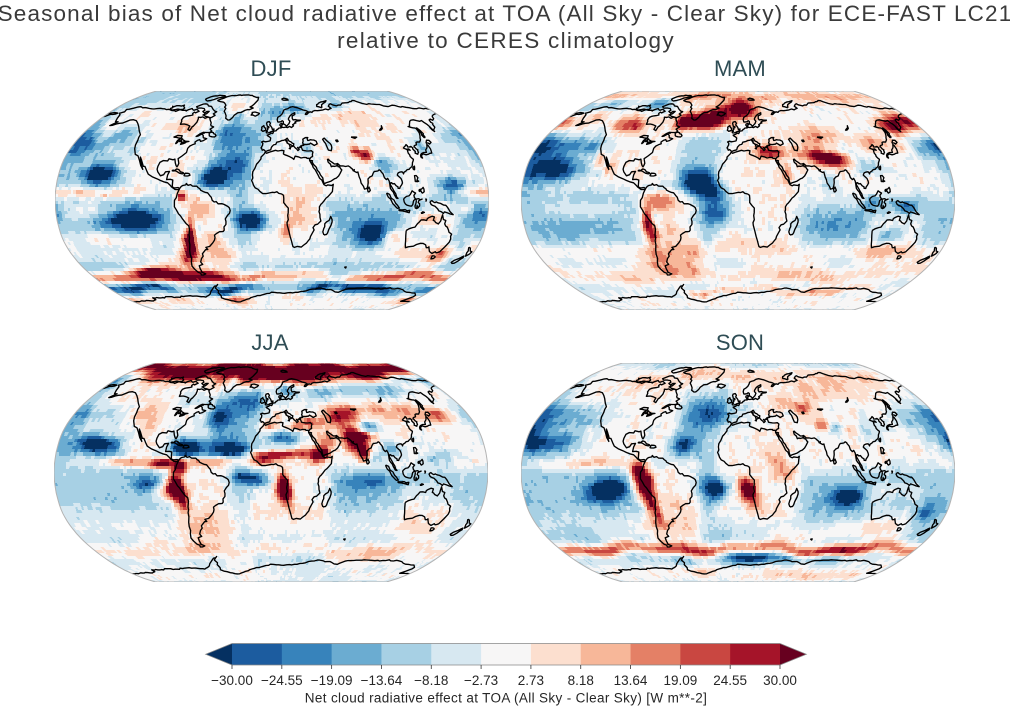 The height and width of the screenshot is (706, 1010). Describe the element at coordinates (282, 680) in the screenshot. I see `svg-text: −24.55` at that location.